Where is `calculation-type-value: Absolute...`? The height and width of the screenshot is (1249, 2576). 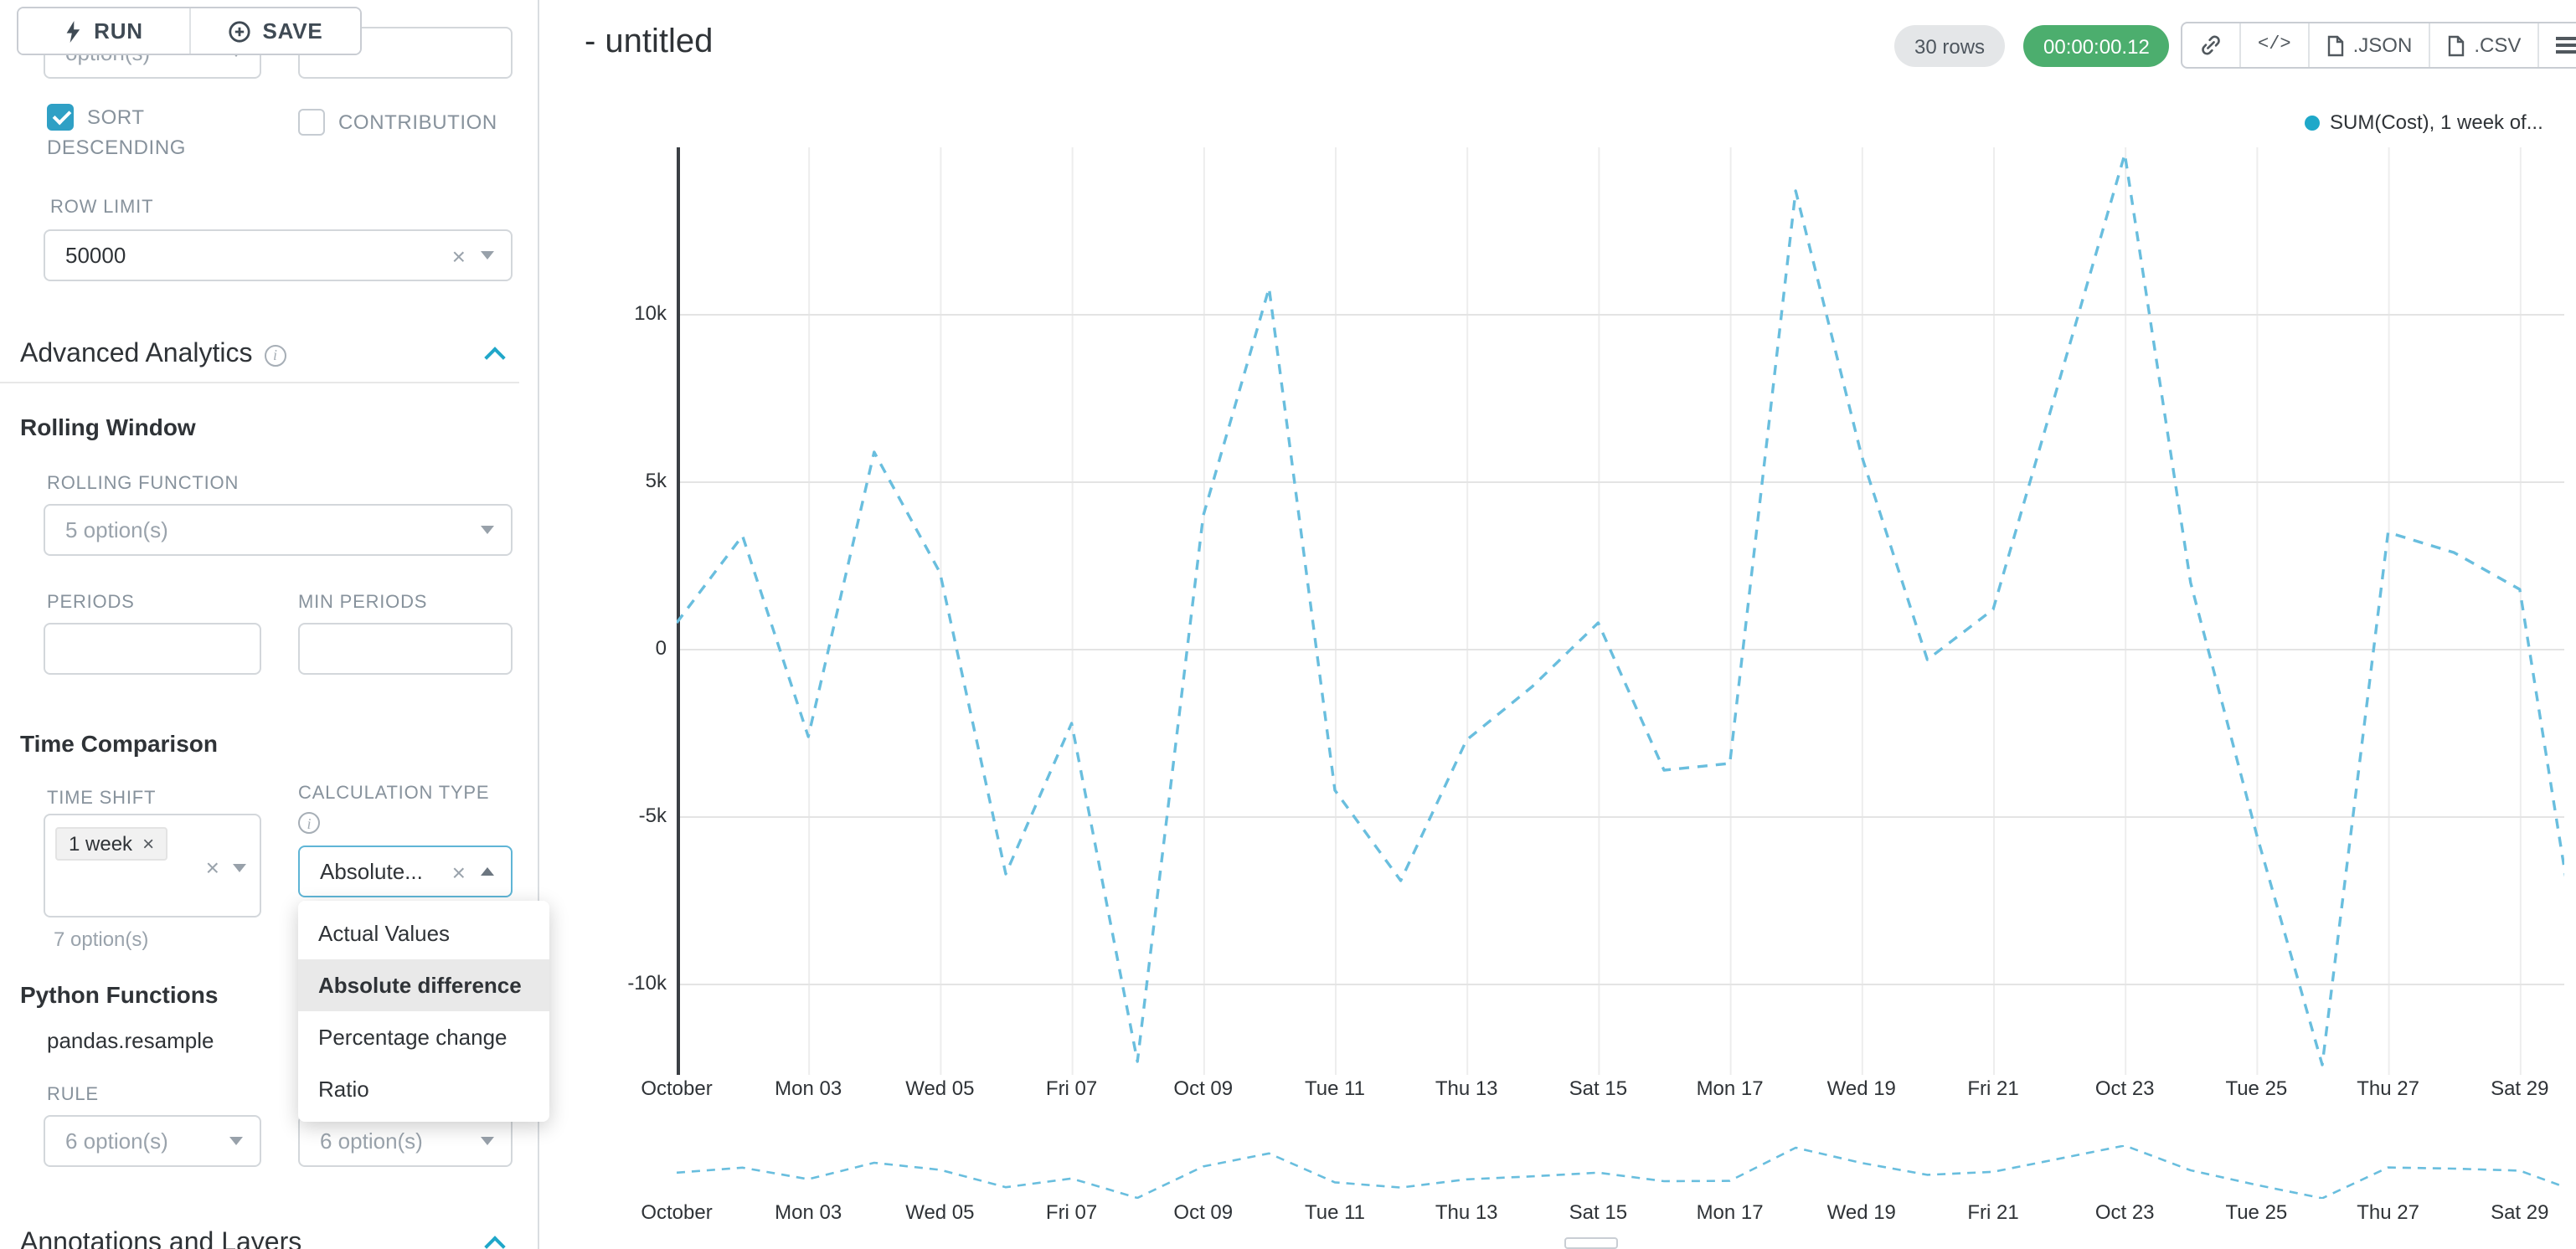 calculation-type-value: Absolute... is located at coordinates (371, 871).